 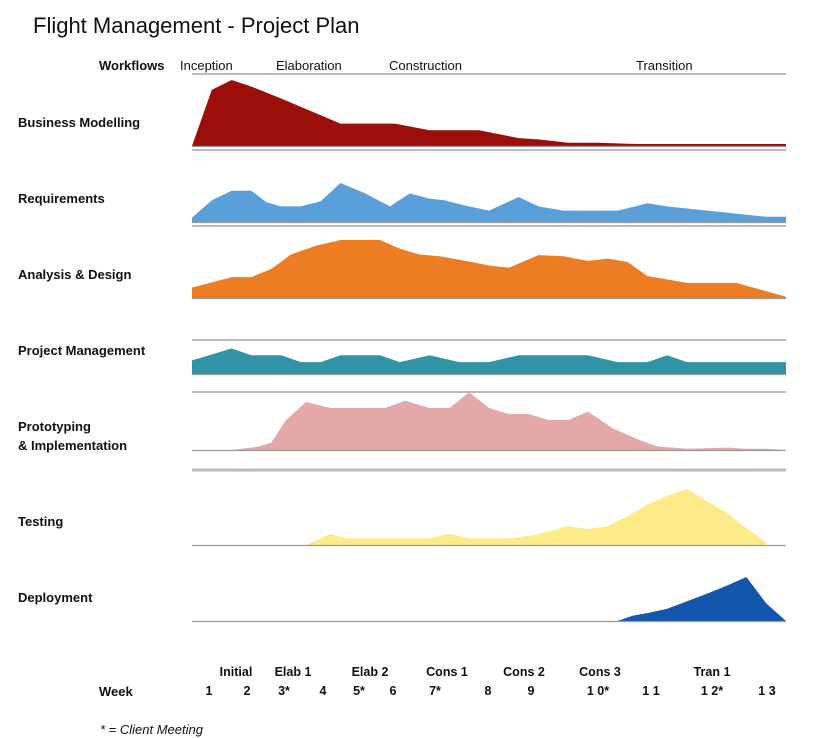 I want to click on client-meeting-footnote: * = Client Meeting, so click(x=151, y=729).